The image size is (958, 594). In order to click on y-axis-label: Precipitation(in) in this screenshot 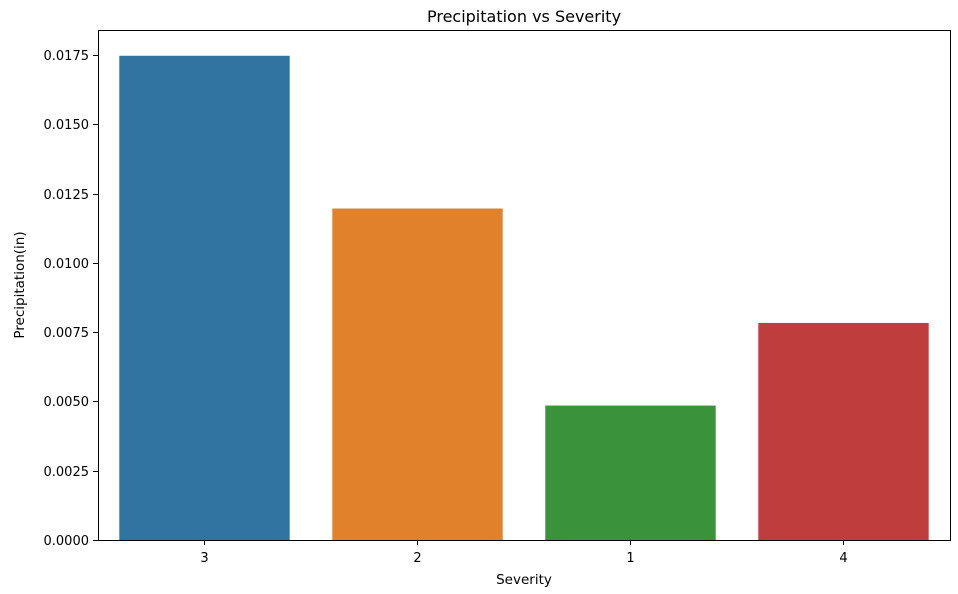, I will do `click(20, 284)`.